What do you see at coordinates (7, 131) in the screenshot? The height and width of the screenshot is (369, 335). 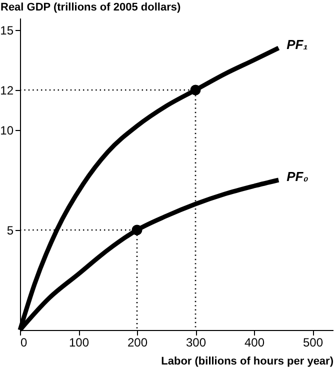 I see `y-tick-label: 10` at bounding box center [7, 131].